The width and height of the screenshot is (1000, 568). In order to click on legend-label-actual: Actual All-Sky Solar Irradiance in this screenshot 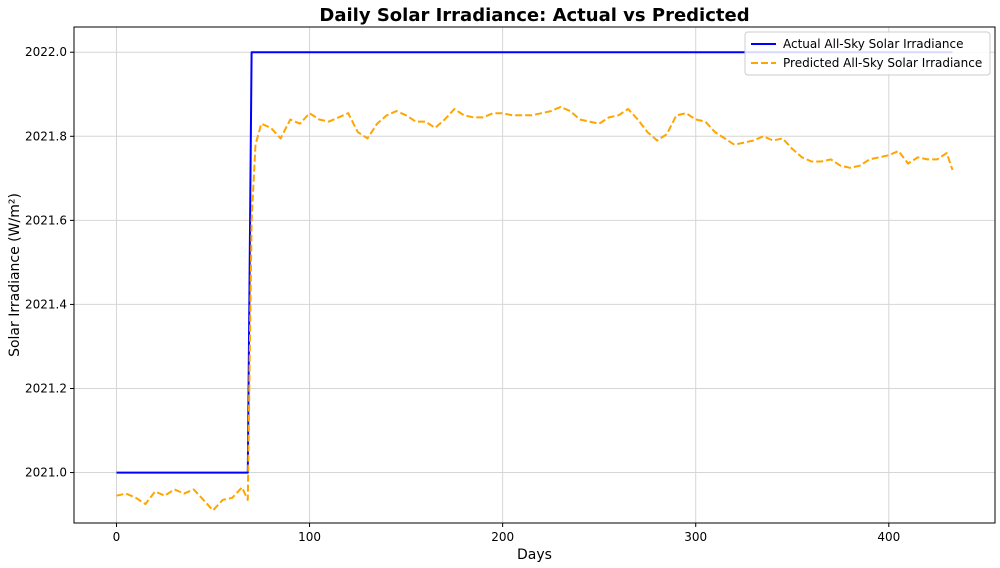, I will do `click(873, 44)`.